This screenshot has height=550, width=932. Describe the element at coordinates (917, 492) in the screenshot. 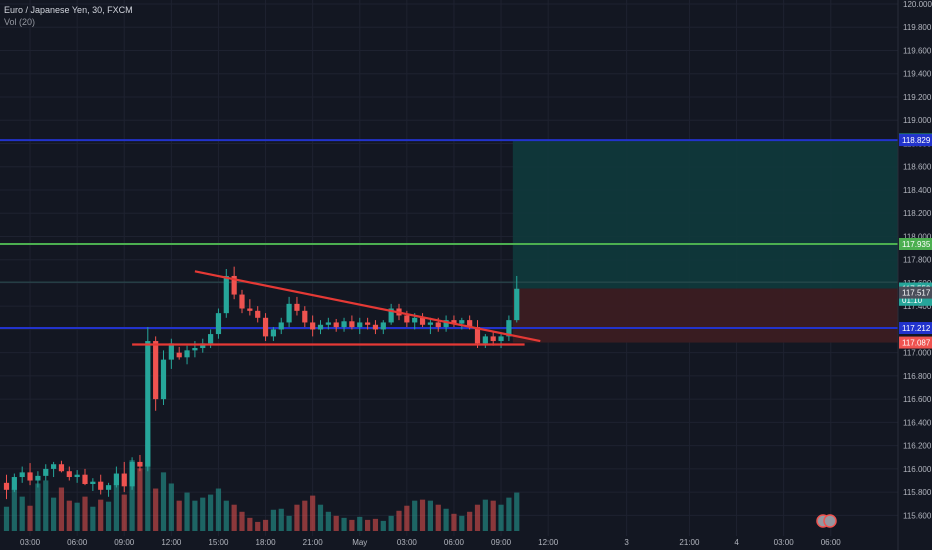

I see `price-tick-label: 115.800` at that location.